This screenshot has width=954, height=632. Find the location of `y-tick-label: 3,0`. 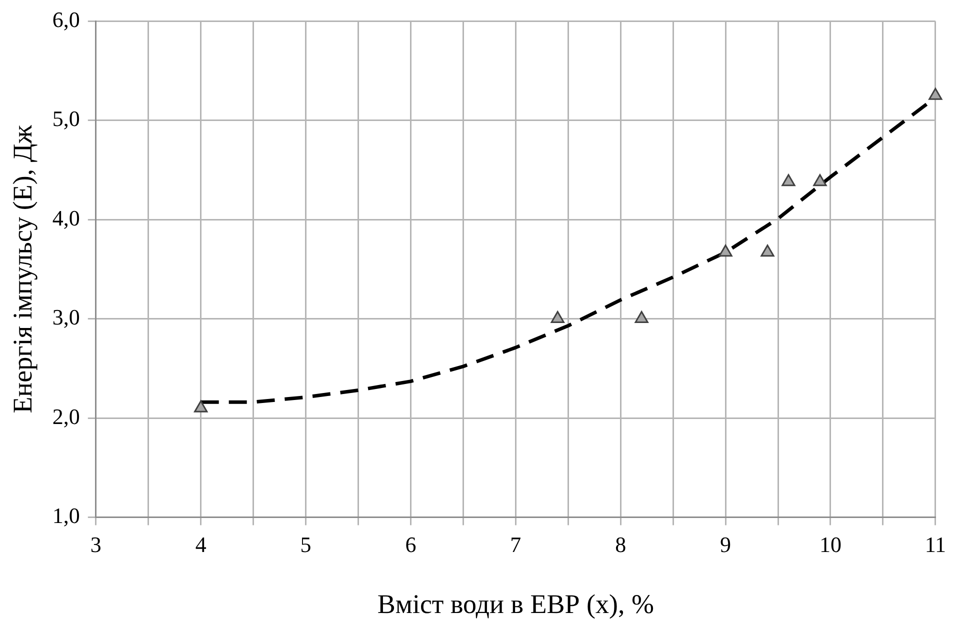

y-tick-label: 3,0 is located at coordinates (66, 317).